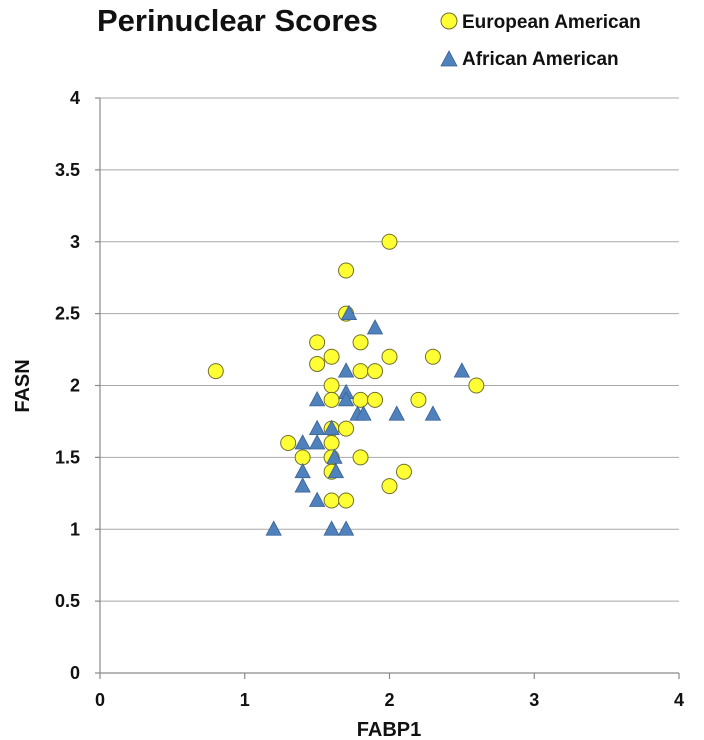 This screenshot has height=740, width=704. What do you see at coordinates (540, 41) in the screenshot?
I see `legend: European American African American` at bounding box center [540, 41].